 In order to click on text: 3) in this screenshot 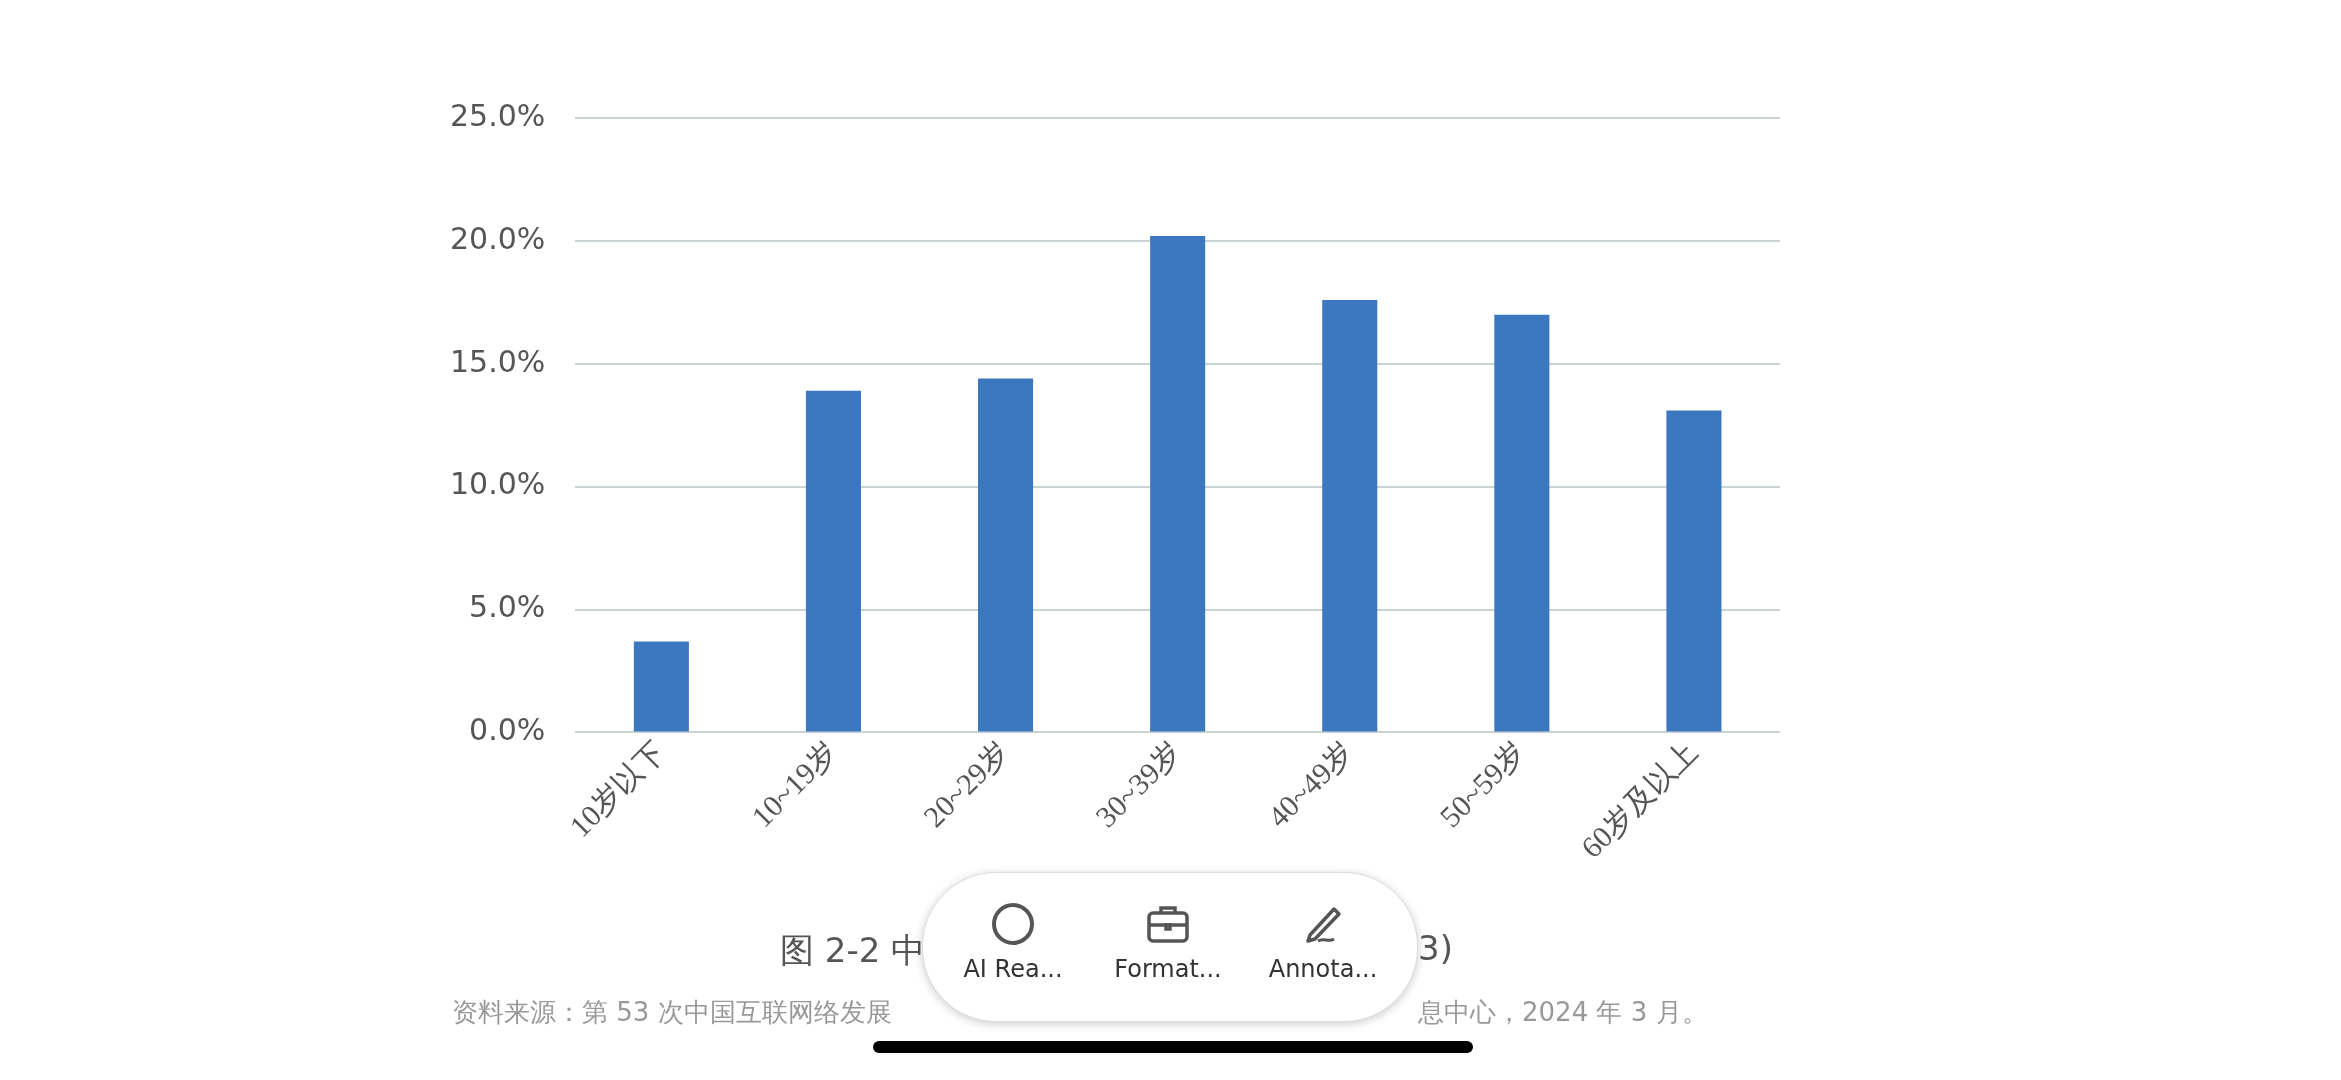, I will do `click(1435, 948)`.